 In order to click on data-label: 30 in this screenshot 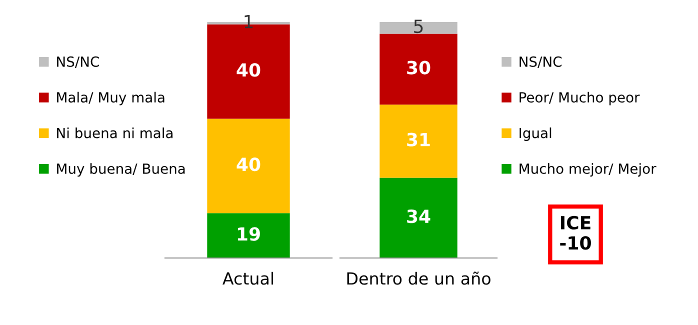, I will do `click(418, 67)`.